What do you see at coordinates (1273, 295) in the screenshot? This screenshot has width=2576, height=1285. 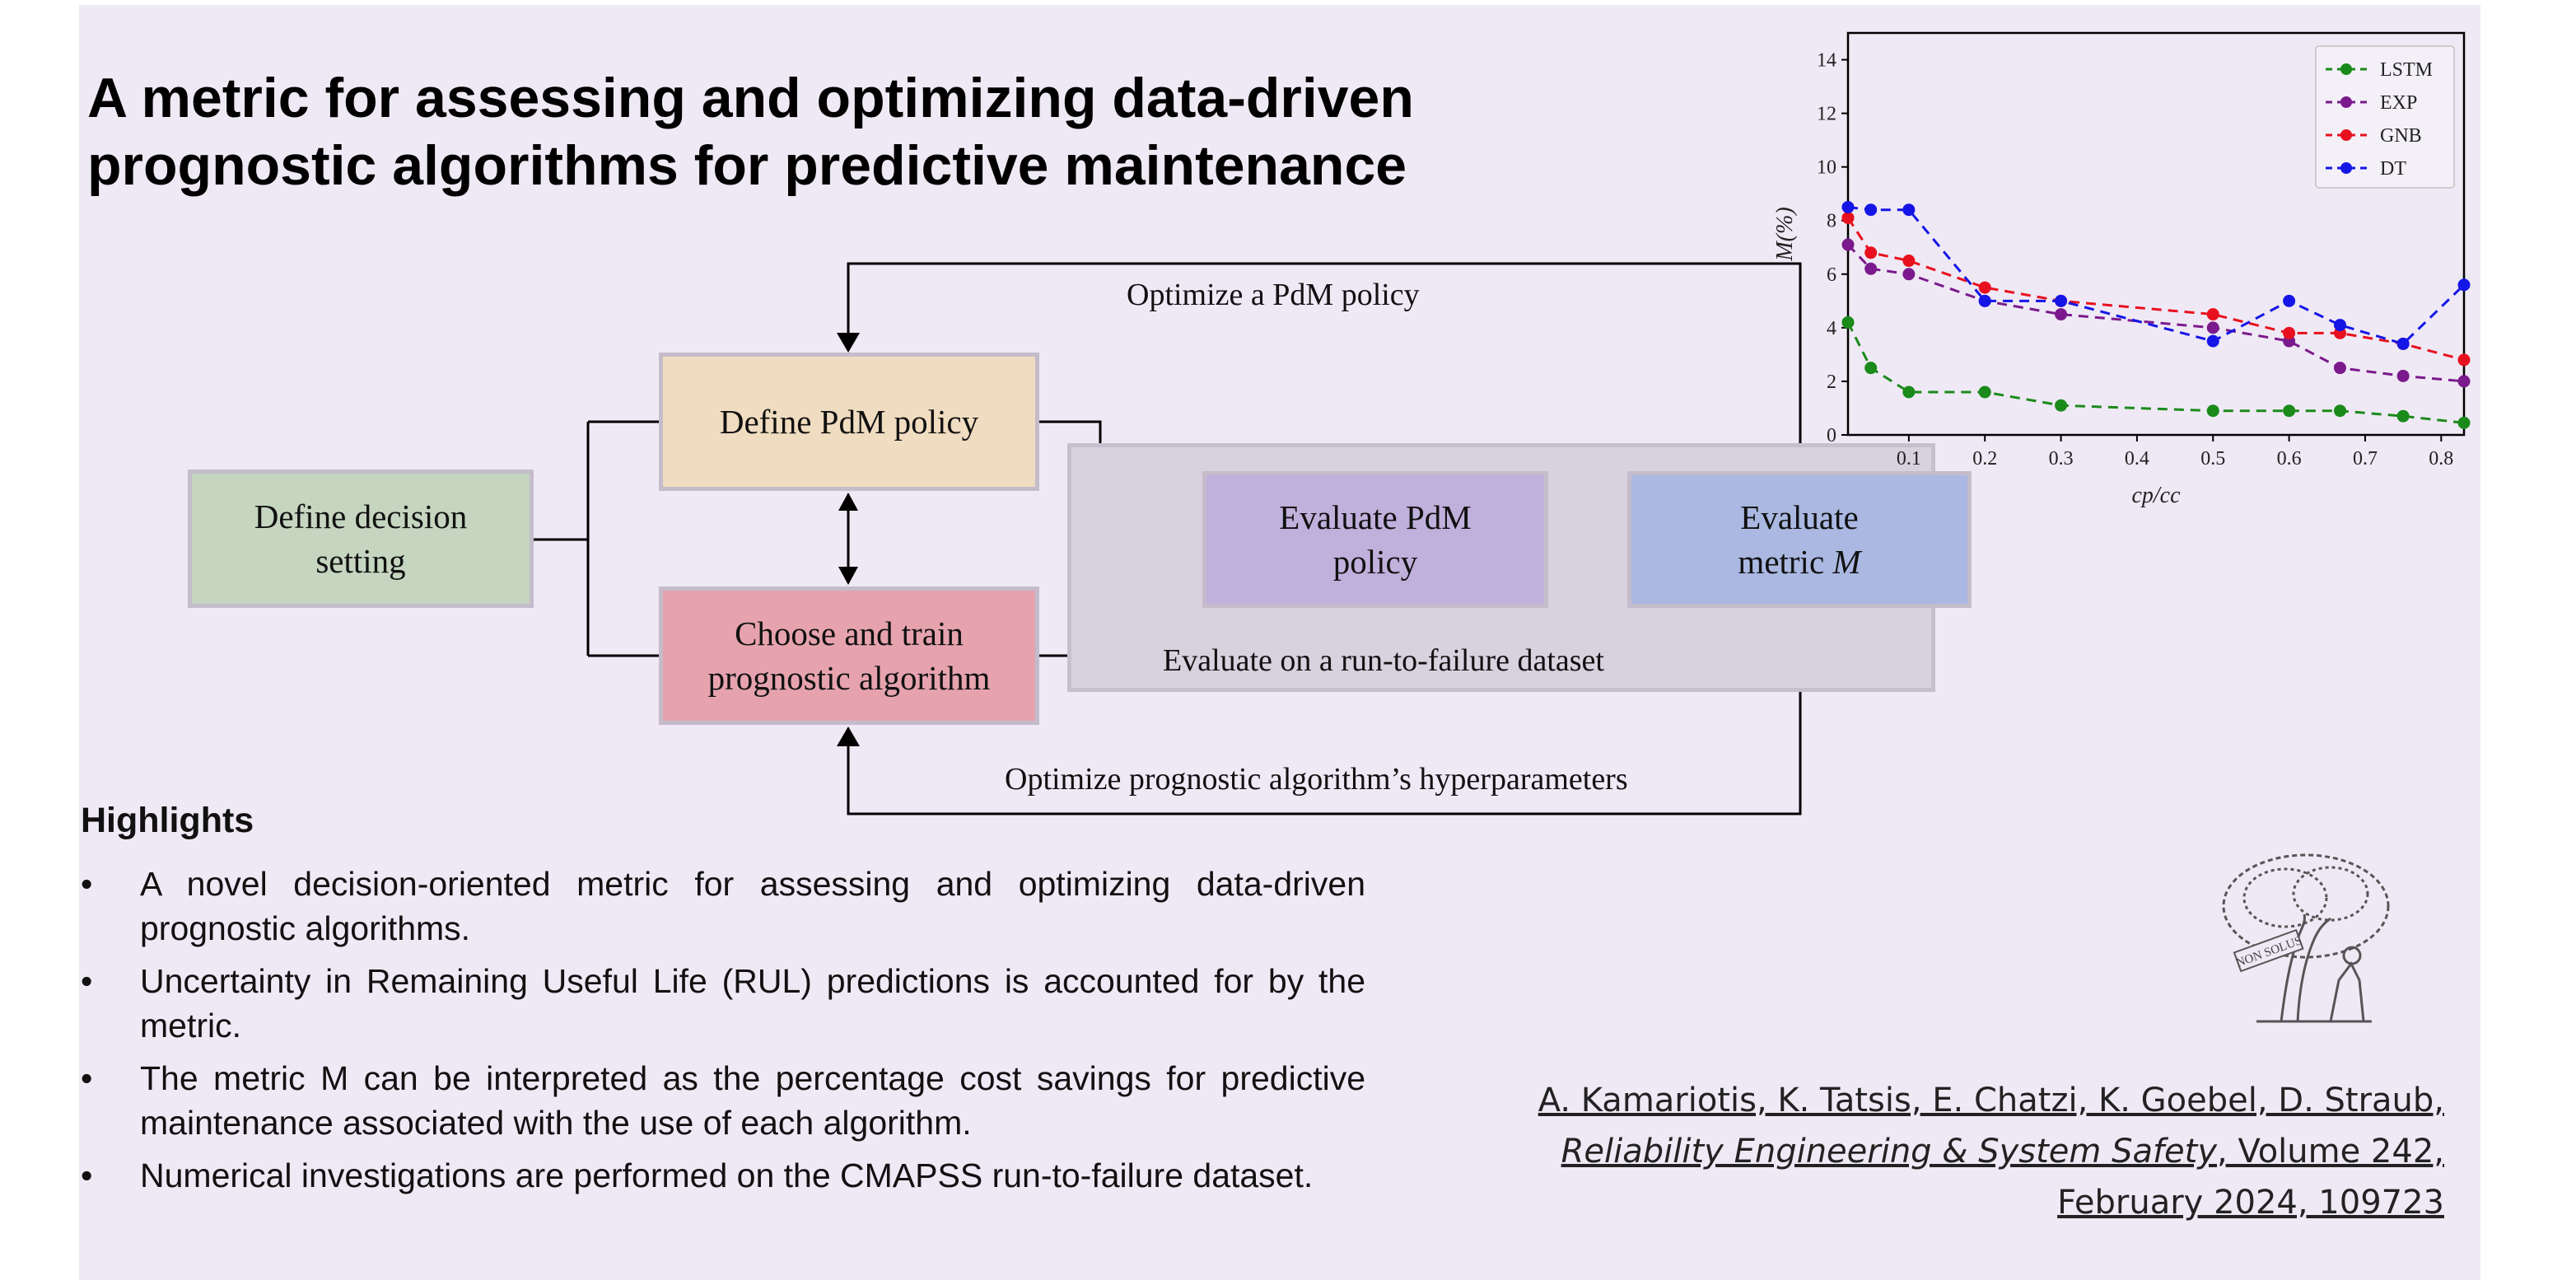 I see `label-optimize-policy: Optimize a PdM policy` at bounding box center [1273, 295].